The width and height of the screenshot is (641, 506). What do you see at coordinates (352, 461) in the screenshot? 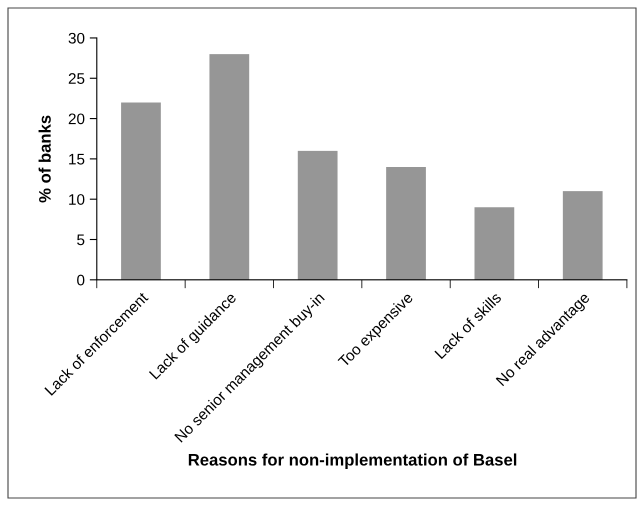
I see `x-axis-title: Reasons for non-implementation of Basel` at bounding box center [352, 461].